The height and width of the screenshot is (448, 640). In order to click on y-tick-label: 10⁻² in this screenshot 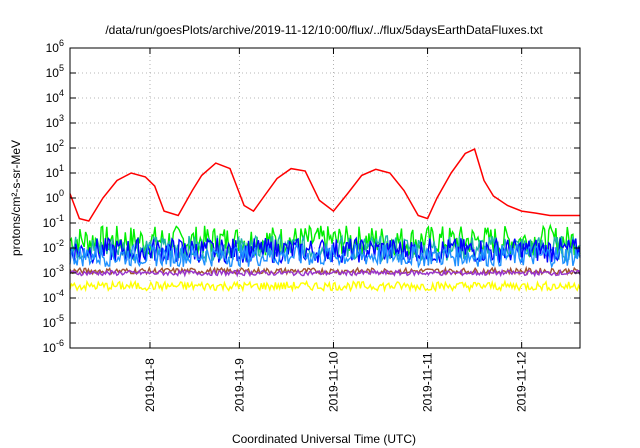, I will do `click(53, 246)`.